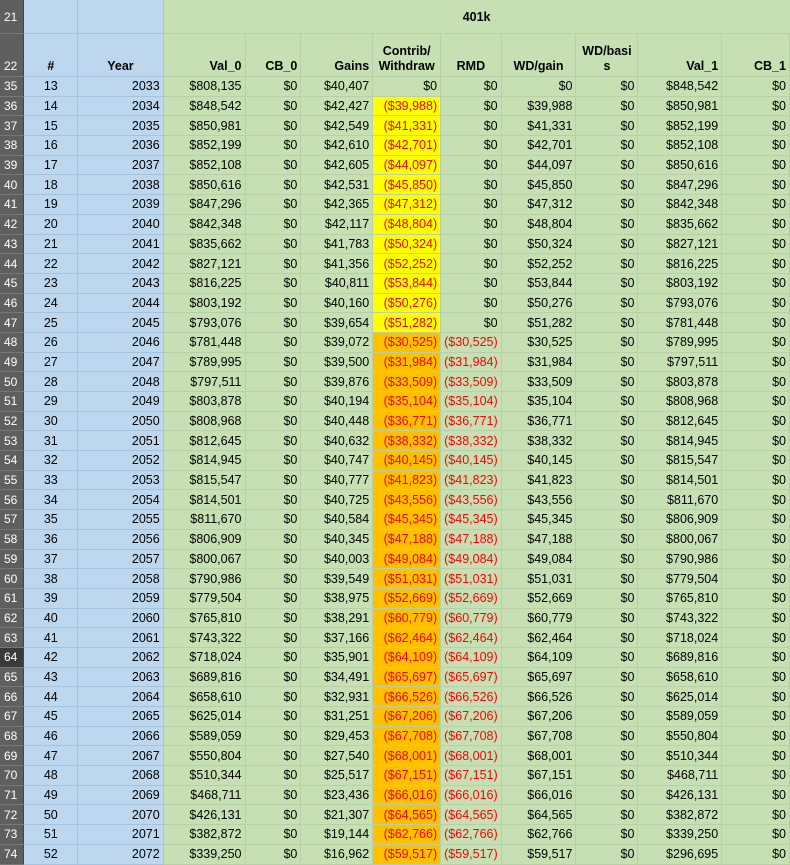  I want to click on cell-year: 2052, so click(120, 460).